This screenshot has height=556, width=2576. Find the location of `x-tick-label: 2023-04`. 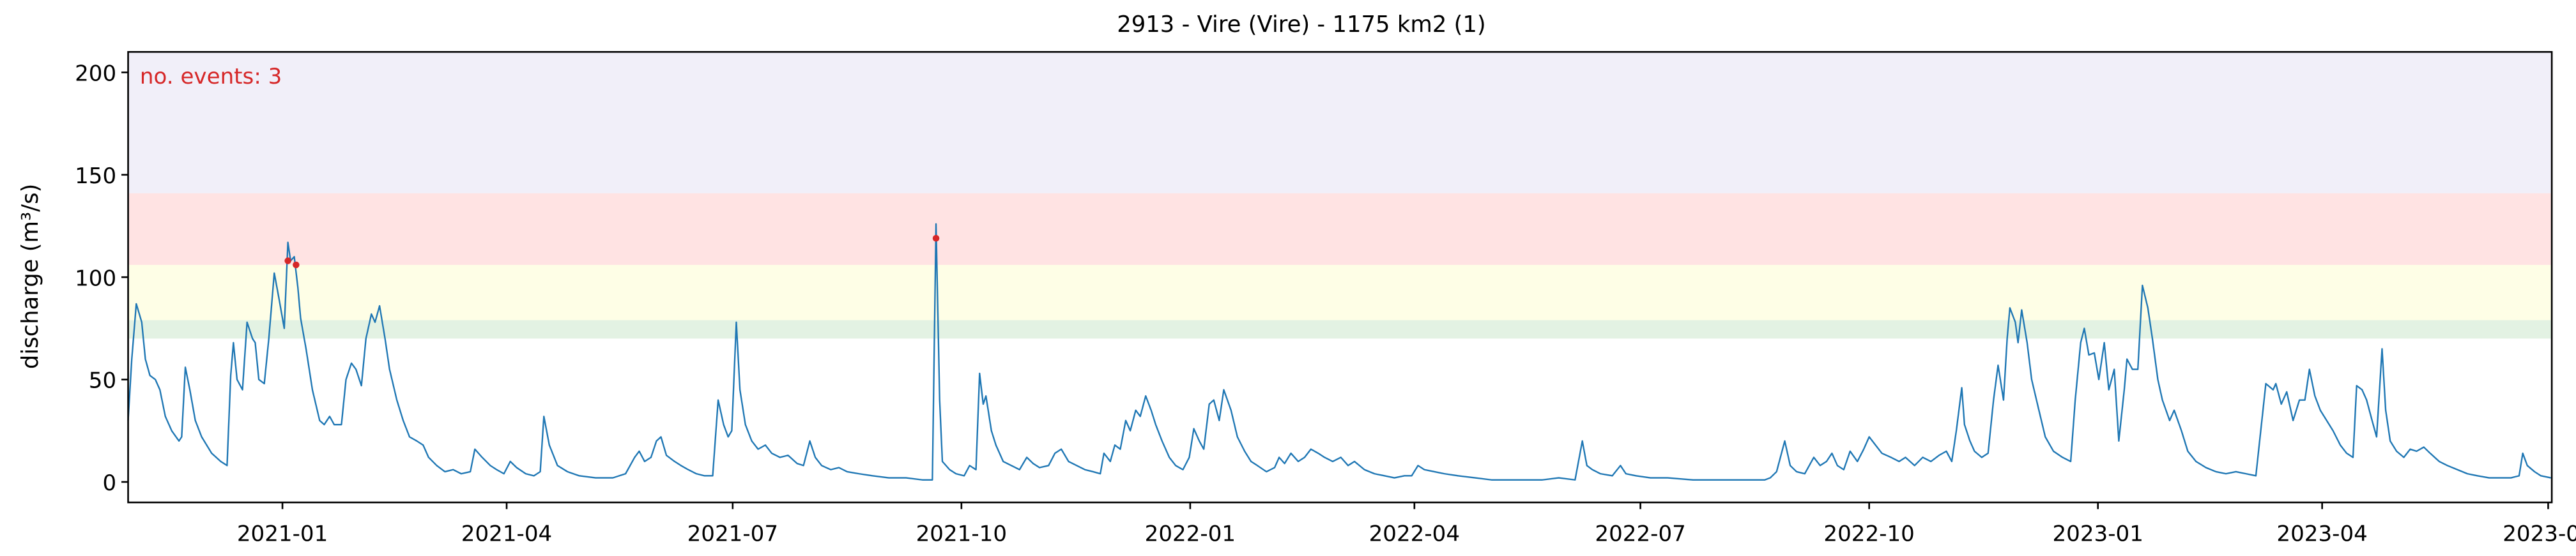

x-tick-label: 2023-04 is located at coordinates (2321, 534).